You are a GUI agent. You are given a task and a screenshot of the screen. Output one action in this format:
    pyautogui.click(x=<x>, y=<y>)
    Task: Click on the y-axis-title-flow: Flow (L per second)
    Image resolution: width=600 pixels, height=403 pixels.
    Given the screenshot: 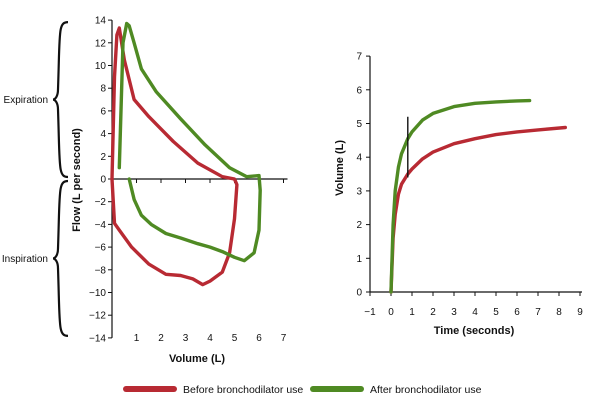 What is the action you would take?
    pyautogui.click(x=77, y=180)
    